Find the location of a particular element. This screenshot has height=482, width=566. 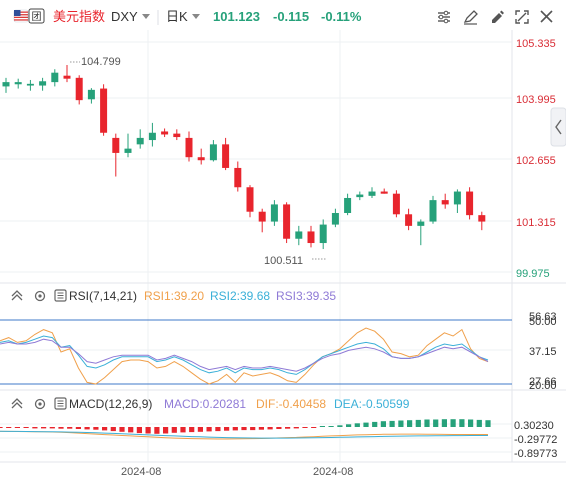

rsi-line-rsi3 is located at coordinates (244, 355).